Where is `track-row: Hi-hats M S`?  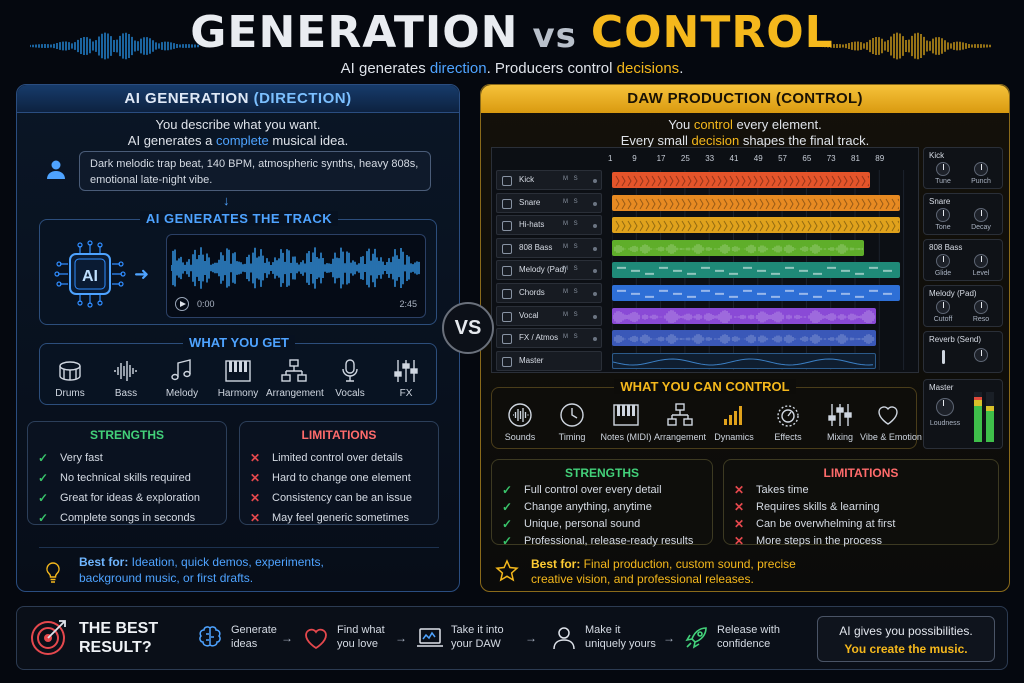
track-row: Hi-hats M S is located at coordinates (705, 225).